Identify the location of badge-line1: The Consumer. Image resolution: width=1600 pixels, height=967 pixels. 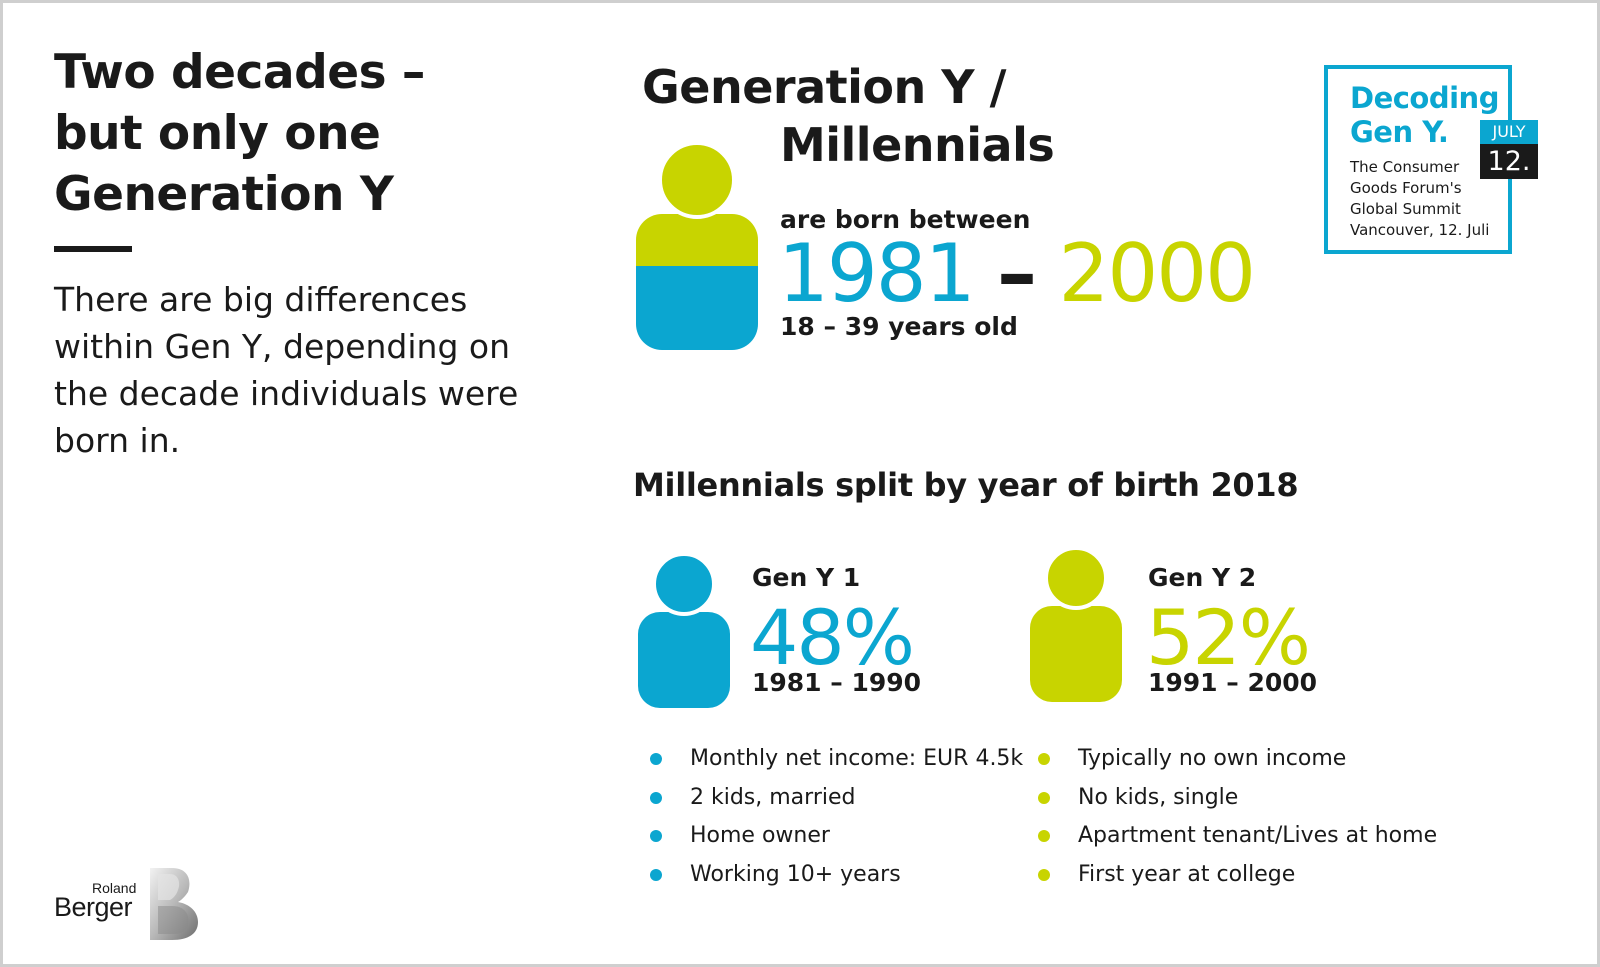
(1405, 167).